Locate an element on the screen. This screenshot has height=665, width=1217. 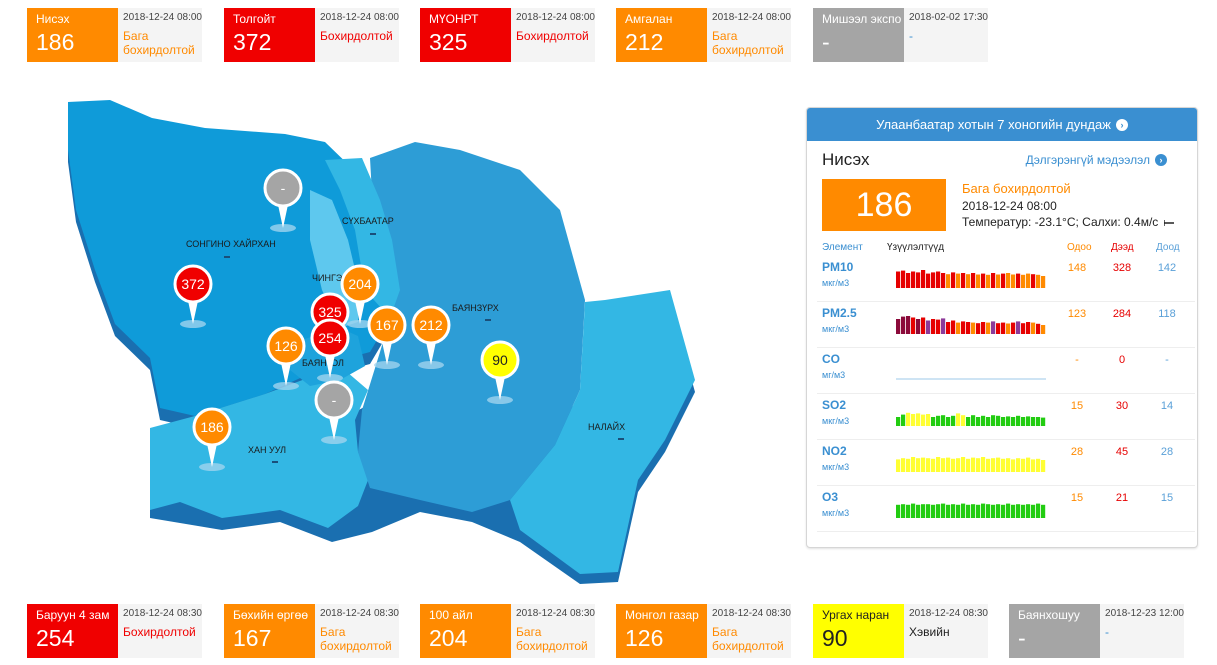
station-marker: 186 is located at coordinates (212, 439).